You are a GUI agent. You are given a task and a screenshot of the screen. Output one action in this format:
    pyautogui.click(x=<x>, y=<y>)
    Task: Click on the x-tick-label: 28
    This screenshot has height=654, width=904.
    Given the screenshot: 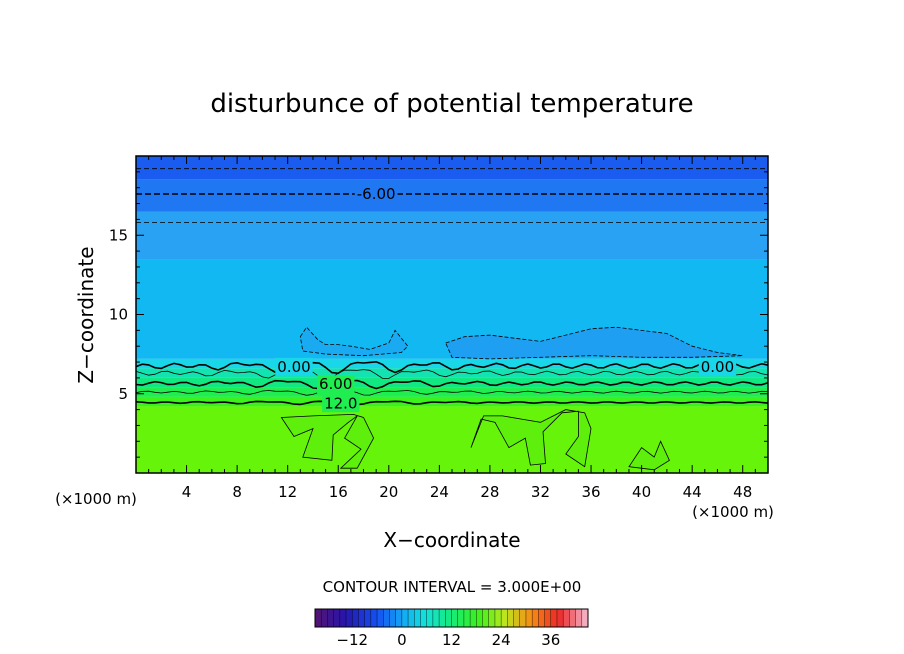 What is the action you would take?
    pyautogui.click(x=489, y=492)
    